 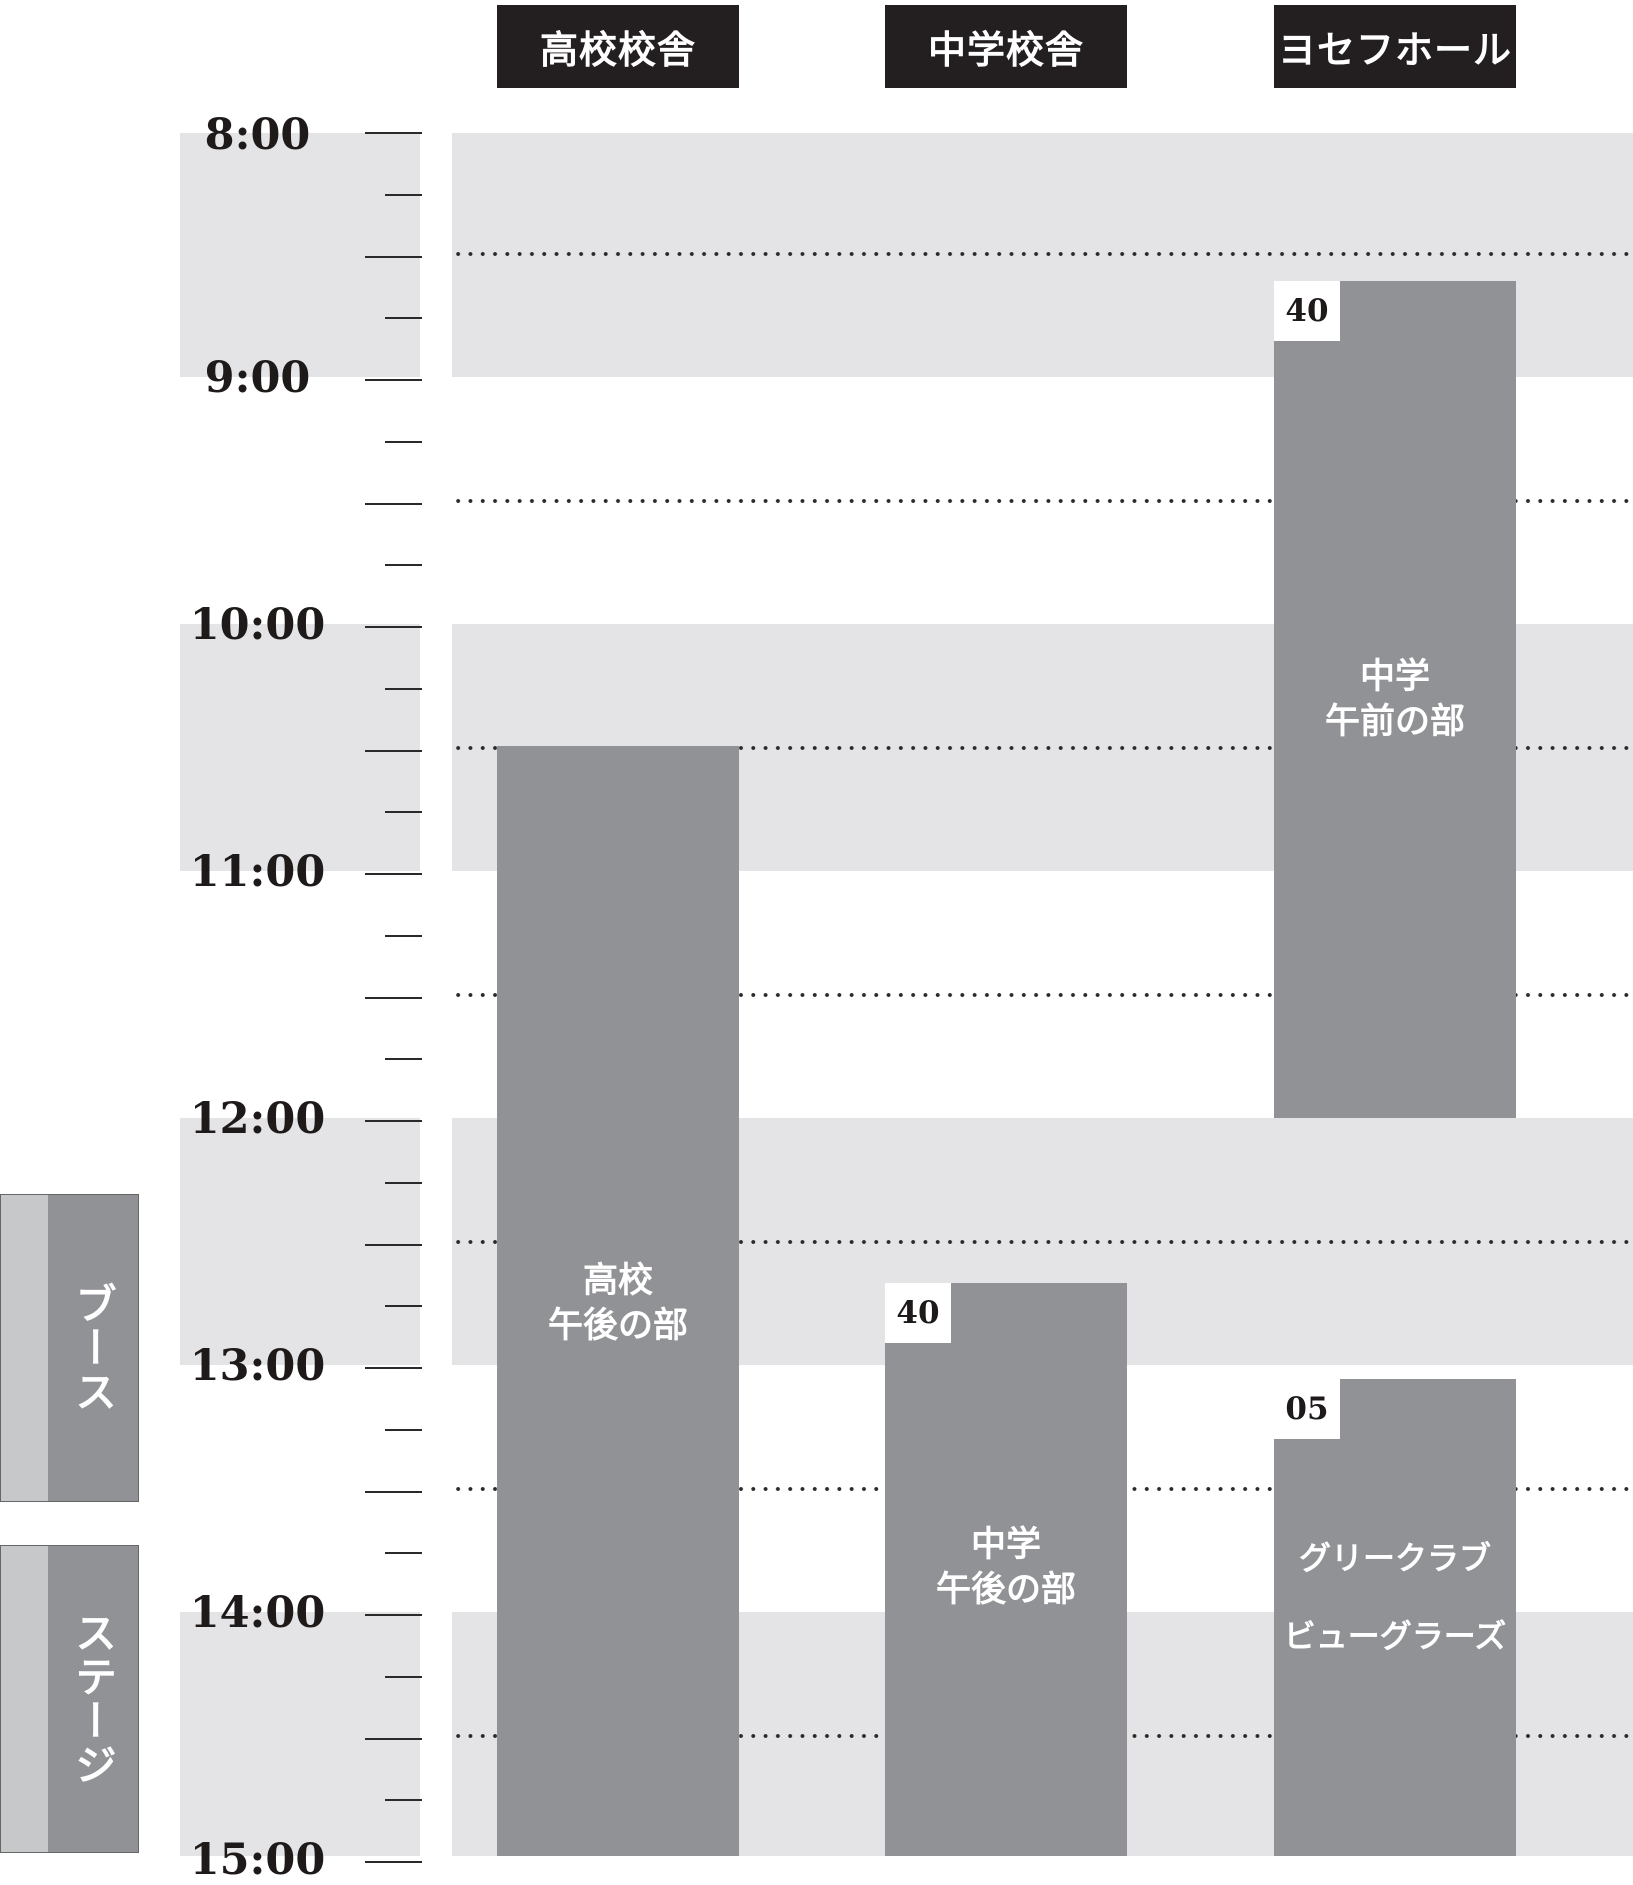 What do you see at coordinates (1395, 699) in the screenshot?
I see `event-junior-high-morning: 40 中学 午前の部` at bounding box center [1395, 699].